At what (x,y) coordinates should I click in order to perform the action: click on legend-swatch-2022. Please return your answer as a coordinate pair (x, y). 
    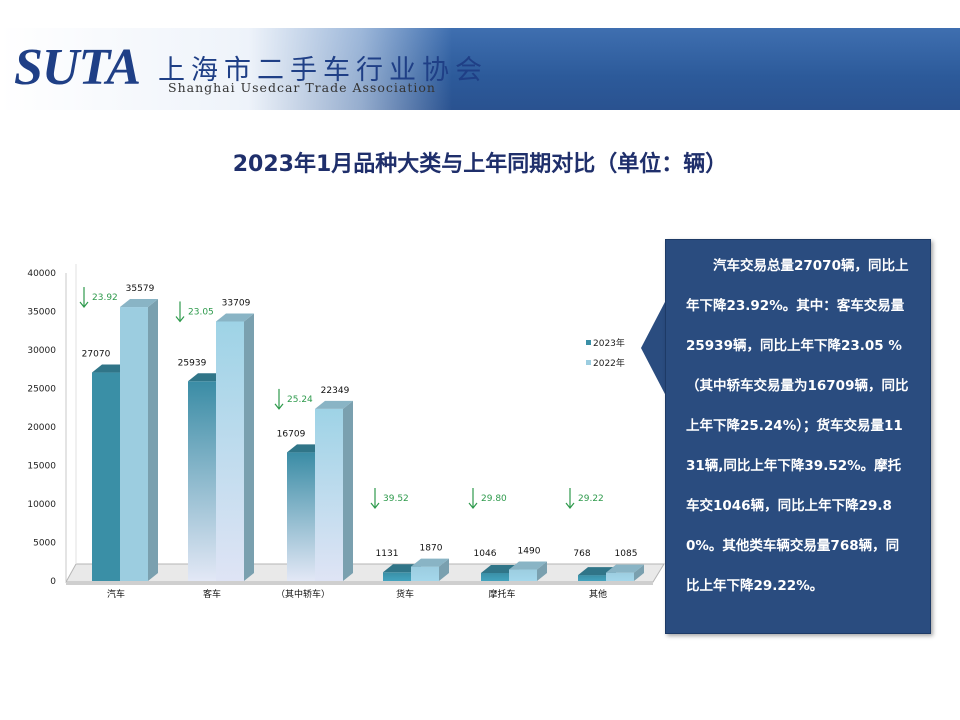
    Looking at the image, I should click on (588, 362).